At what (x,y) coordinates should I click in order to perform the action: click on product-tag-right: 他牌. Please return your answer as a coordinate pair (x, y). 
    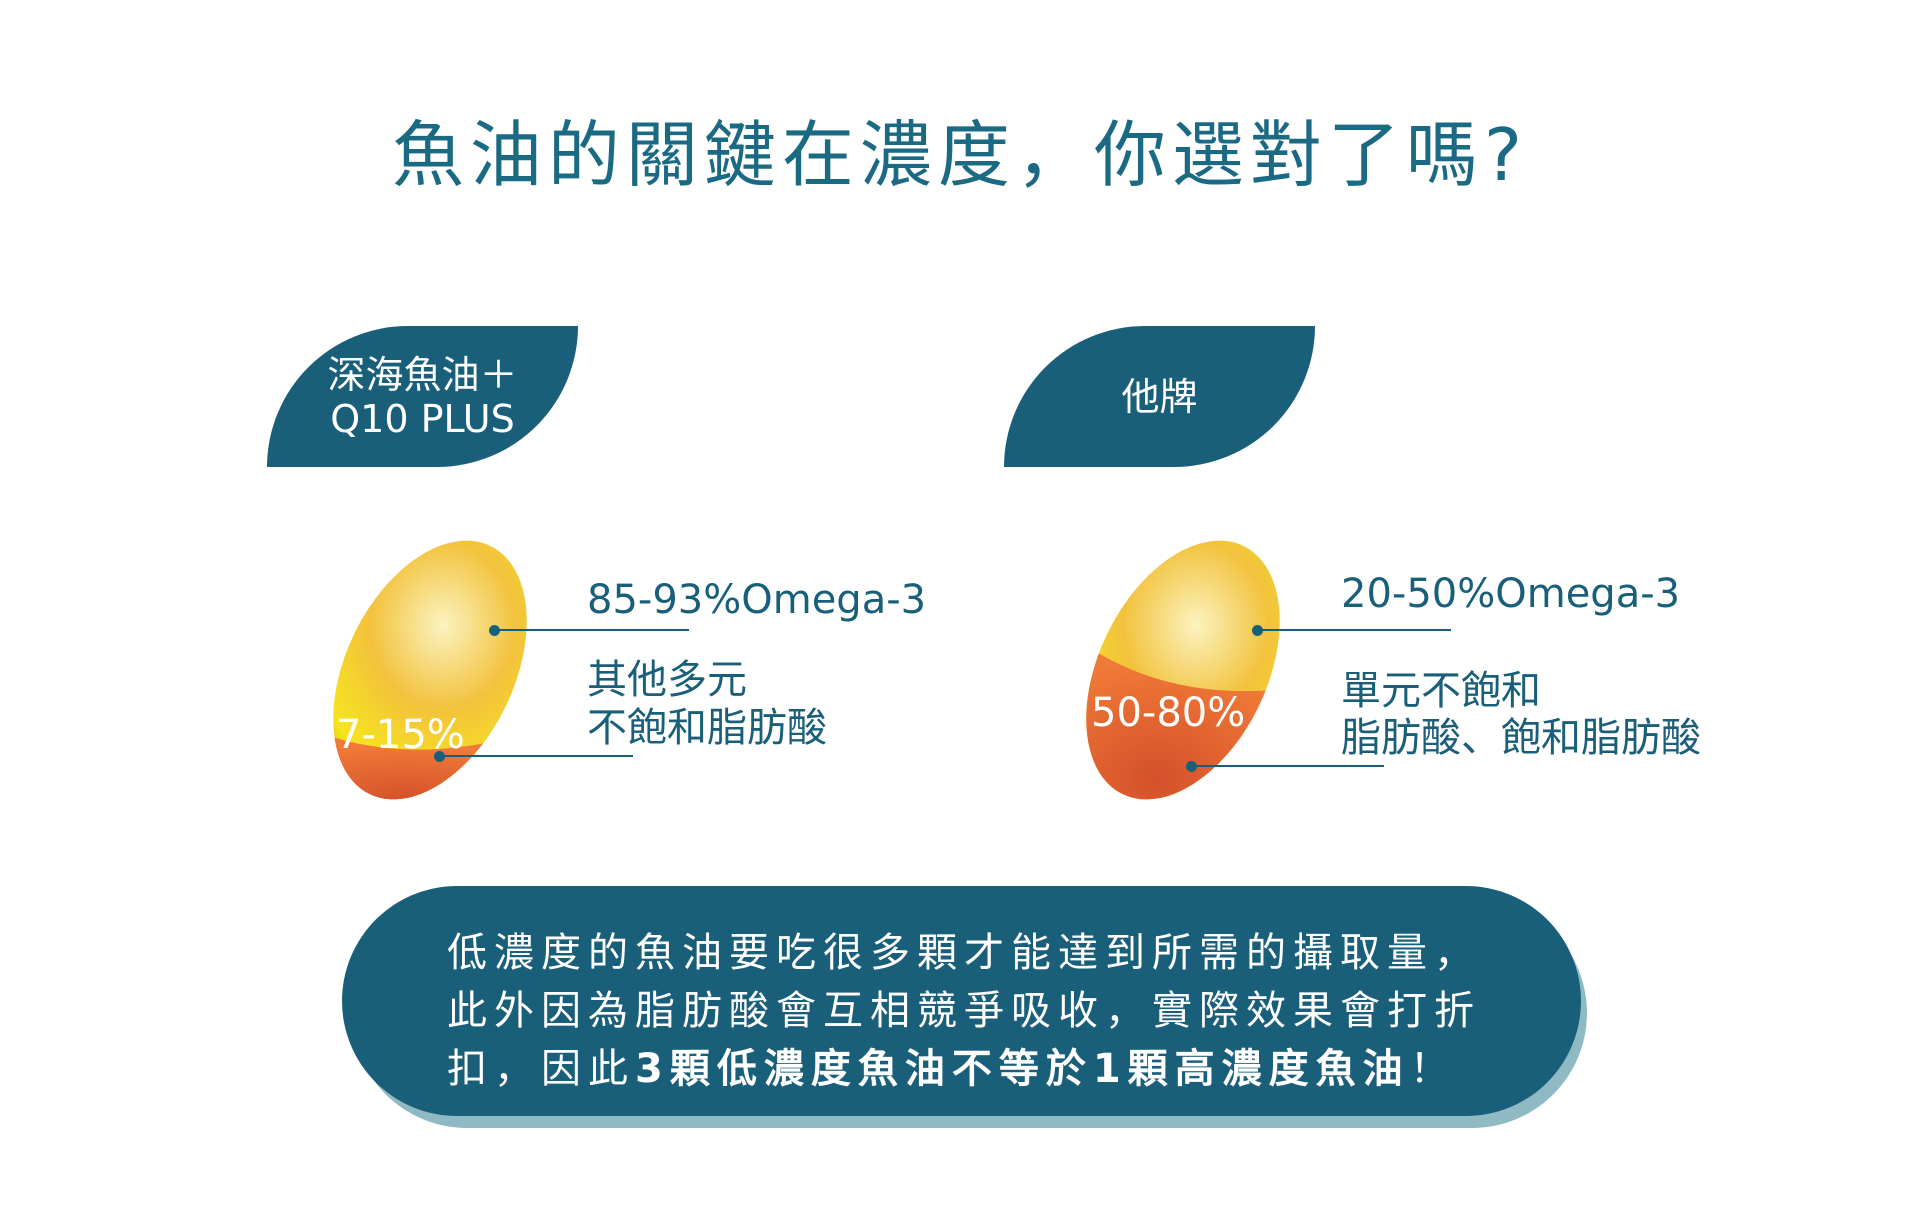
    Looking at the image, I should click on (1159, 396).